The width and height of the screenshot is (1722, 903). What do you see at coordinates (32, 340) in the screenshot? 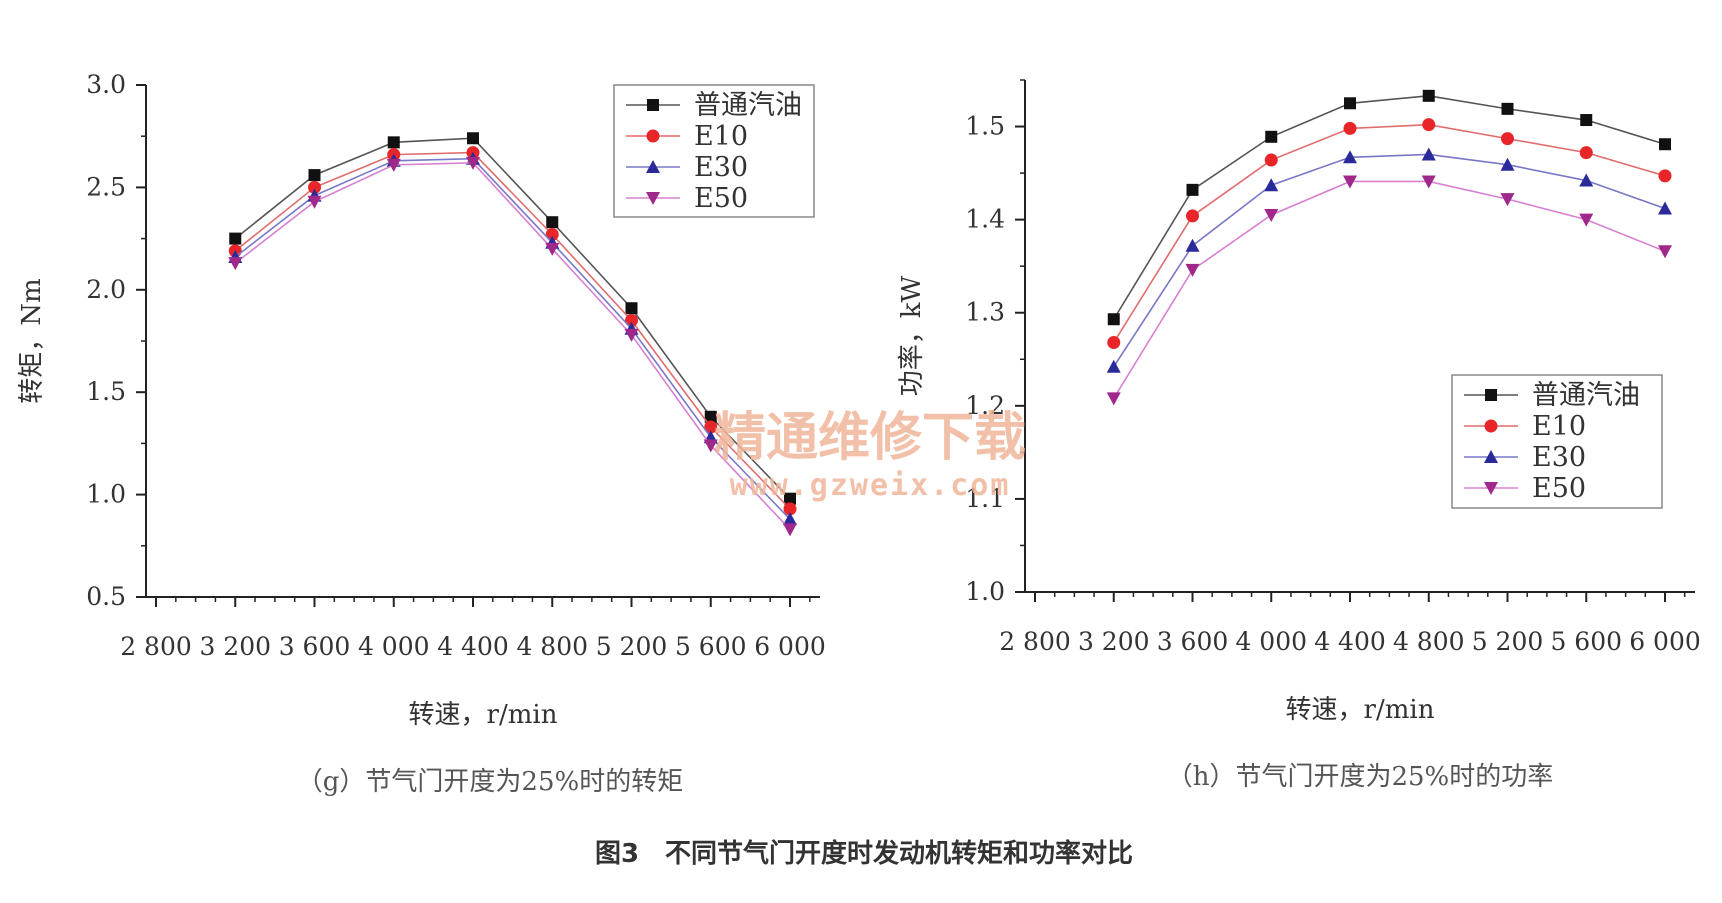
I see `y-axis-label: 转矩，Nm` at bounding box center [32, 340].